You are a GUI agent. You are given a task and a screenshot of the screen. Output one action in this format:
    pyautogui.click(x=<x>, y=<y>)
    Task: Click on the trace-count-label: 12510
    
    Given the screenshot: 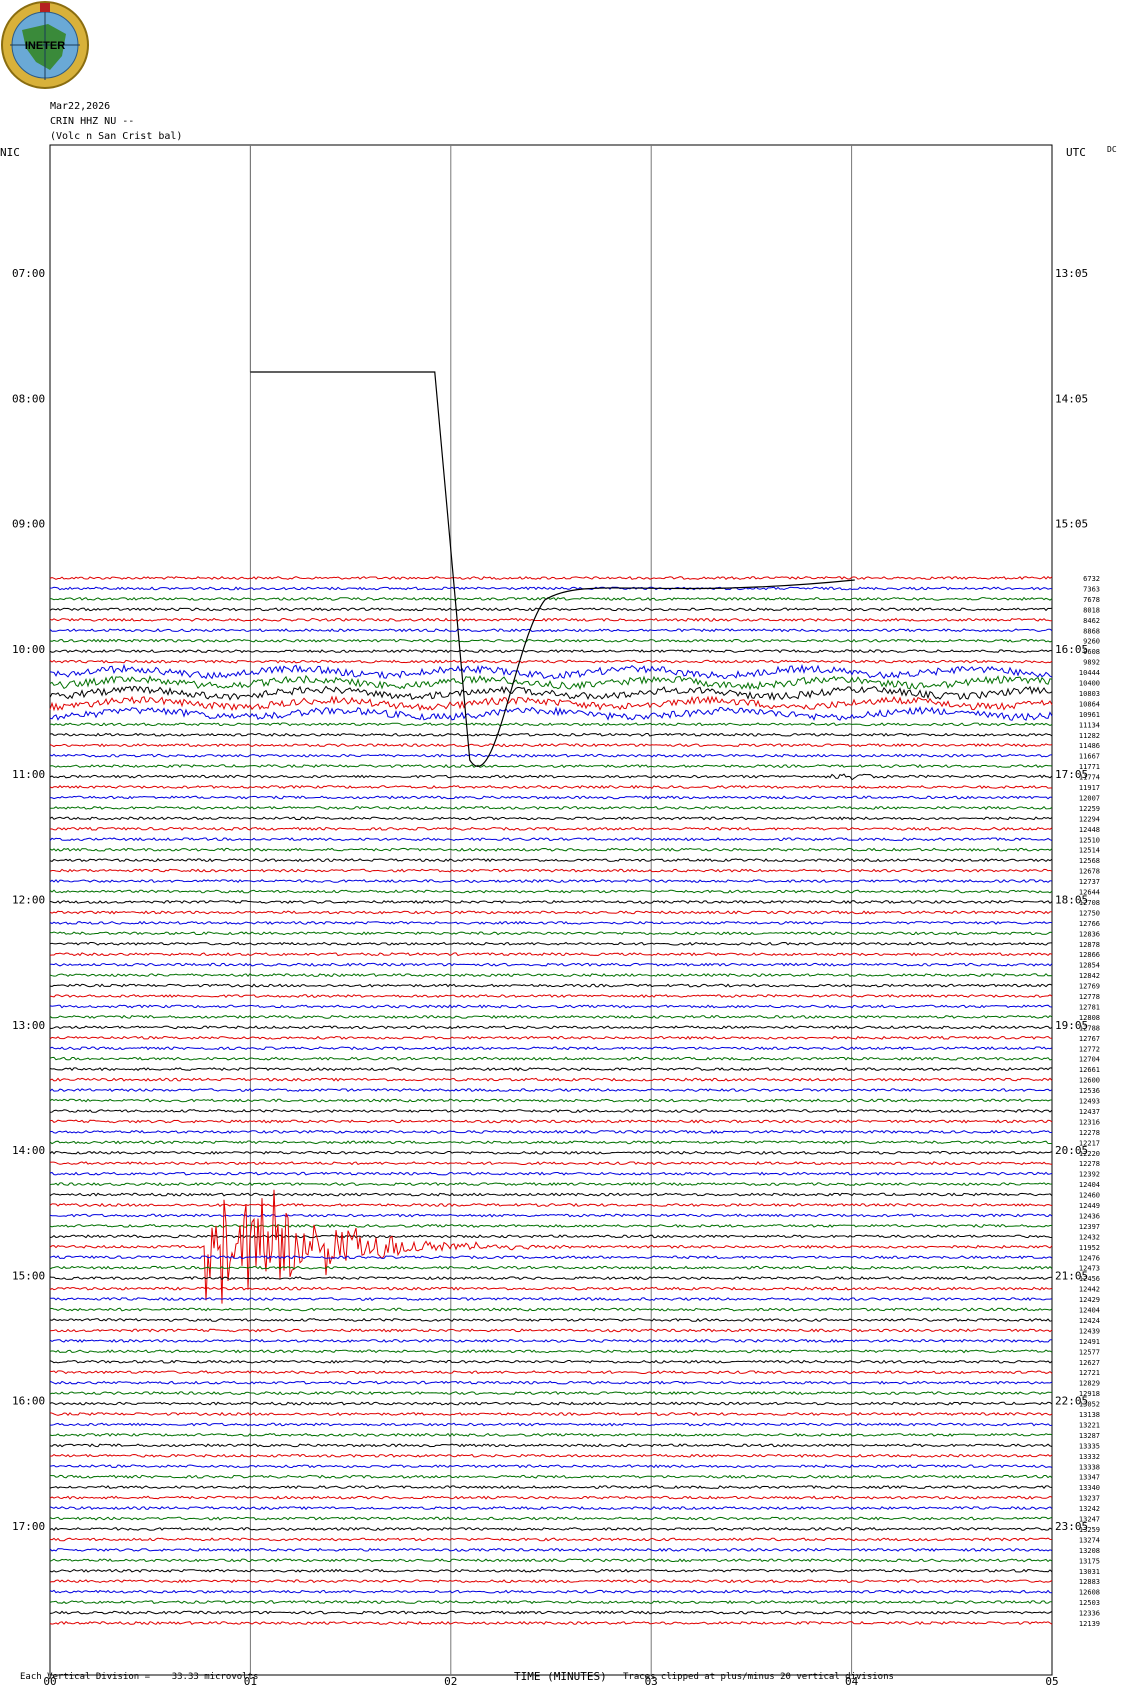 What is the action you would take?
    pyautogui.click(x=1089, y=840)
    